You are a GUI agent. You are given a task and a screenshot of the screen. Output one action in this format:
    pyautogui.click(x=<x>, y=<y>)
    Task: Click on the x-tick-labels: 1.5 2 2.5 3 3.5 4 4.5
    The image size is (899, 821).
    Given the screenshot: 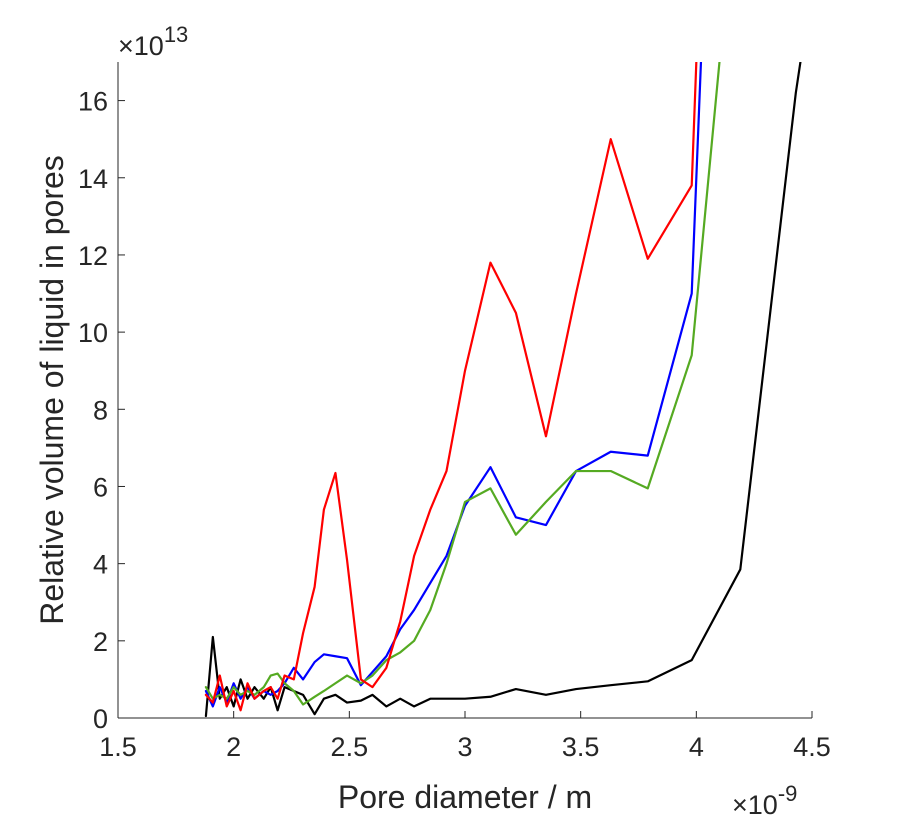 What is the action you would take?
    pyautogui.click(x=465, y=747)
    